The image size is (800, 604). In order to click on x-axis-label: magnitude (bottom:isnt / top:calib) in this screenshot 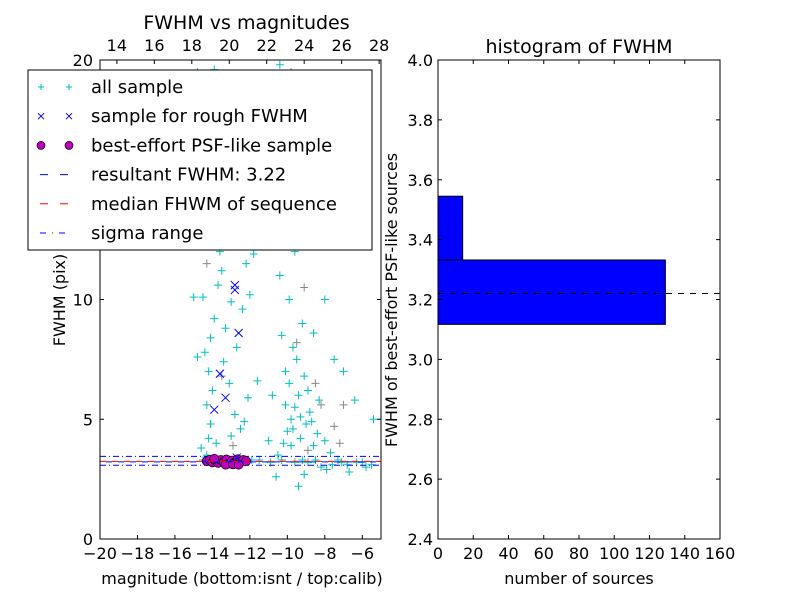, I will do `click(241, 578)`.